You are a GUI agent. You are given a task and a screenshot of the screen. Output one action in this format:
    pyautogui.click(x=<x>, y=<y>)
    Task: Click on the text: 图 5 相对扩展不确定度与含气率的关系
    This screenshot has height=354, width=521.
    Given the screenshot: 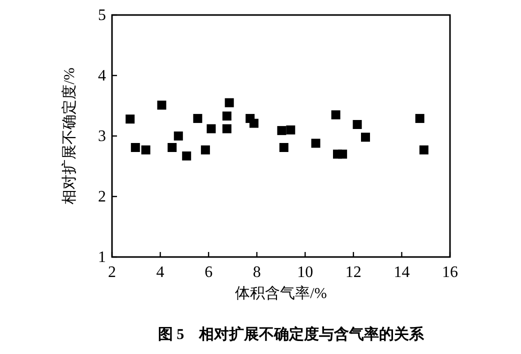 What is the action you would take?
    pyautogui.click(x=292, y=334)
    